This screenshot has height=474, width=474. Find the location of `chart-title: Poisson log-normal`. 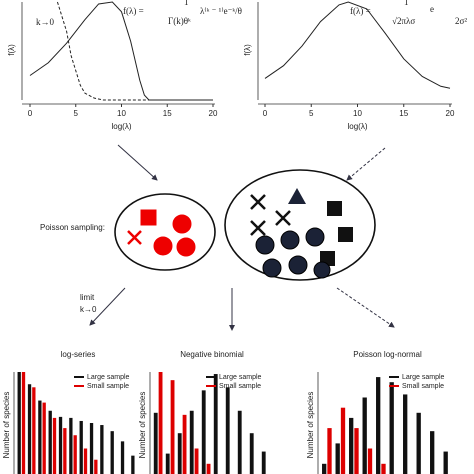

chart-title: Poisson log-normal is located at coordinates (387, 354).